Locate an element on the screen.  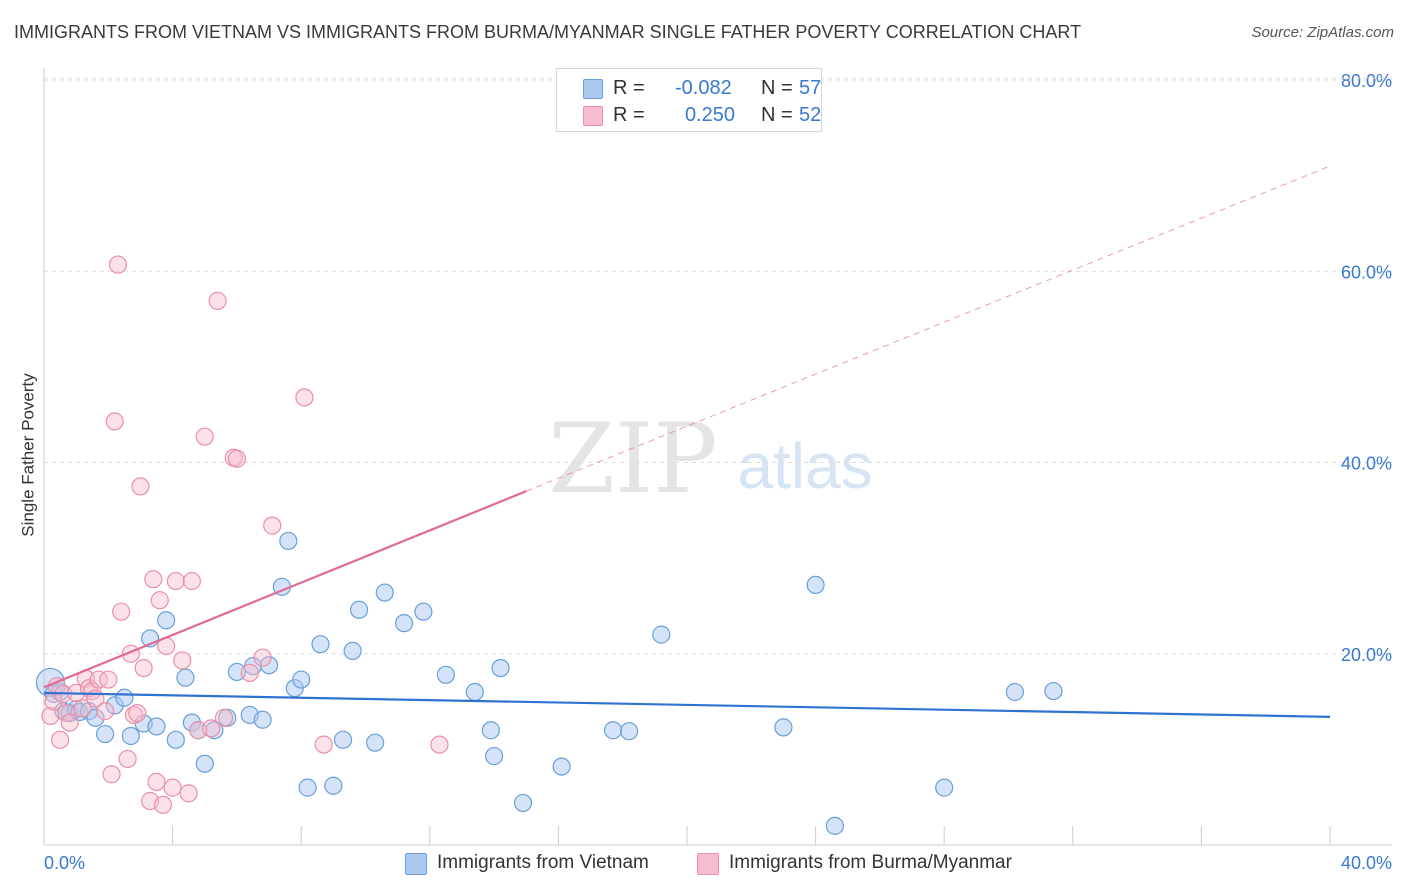
vietnam-legend-swatch-icon is located at coordinates (416, 864).